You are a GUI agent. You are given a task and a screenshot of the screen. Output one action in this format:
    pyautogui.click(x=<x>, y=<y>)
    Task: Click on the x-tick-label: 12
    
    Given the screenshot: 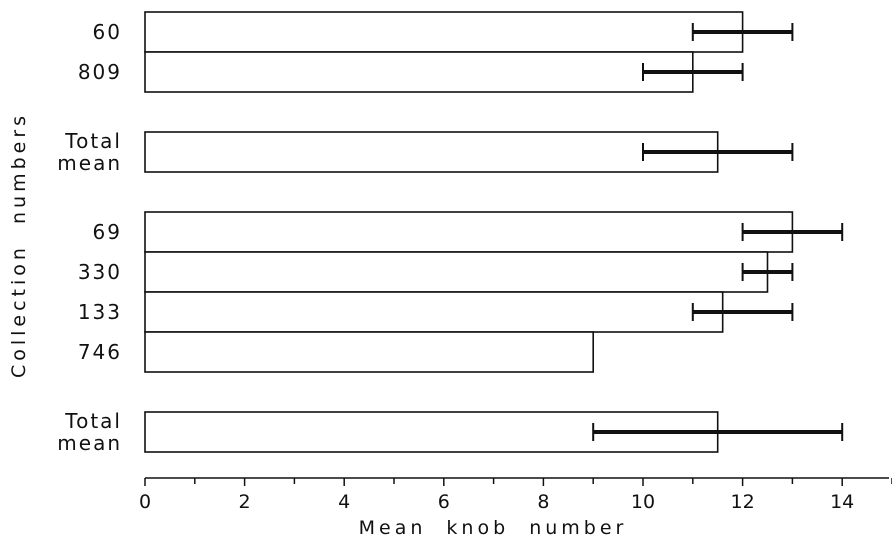 What is the action you would take?
    pyautogui.click(x=743, y=502)
    